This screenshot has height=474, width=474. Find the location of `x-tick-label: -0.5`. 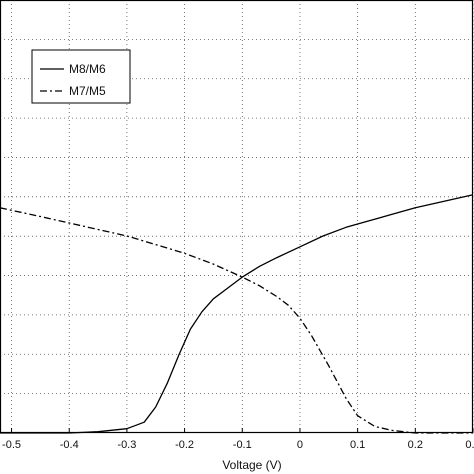

x-tick-label: -0.5 is located at coordinates (11, 445).